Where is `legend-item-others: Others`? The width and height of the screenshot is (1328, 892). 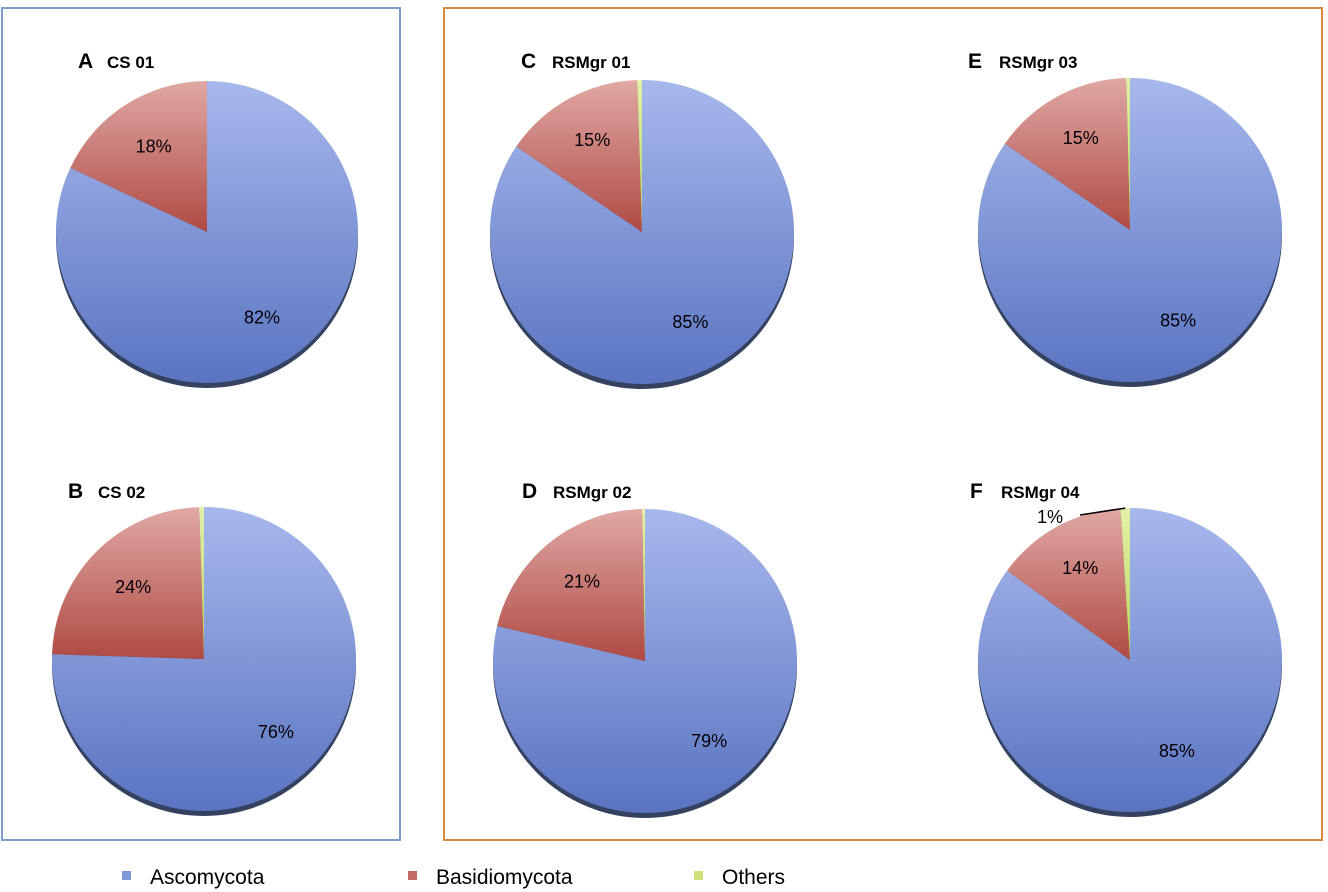 legend-item-others: Others is located at coordinates (739, 877).